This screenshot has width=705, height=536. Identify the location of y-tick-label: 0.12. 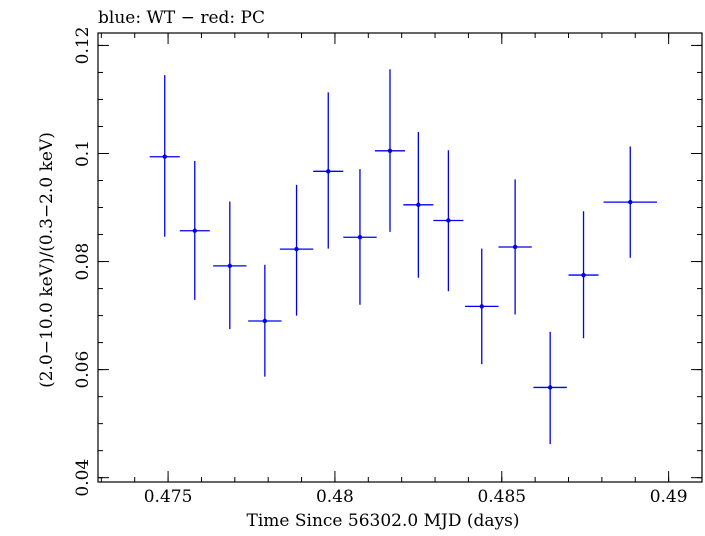
(83, 45).